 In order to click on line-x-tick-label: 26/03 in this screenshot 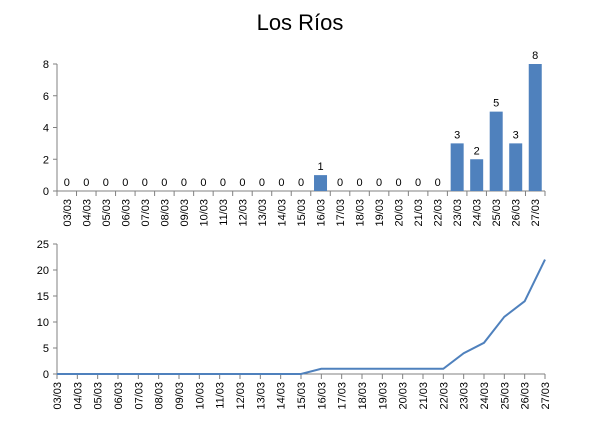, I will do `click(526, 396)`.